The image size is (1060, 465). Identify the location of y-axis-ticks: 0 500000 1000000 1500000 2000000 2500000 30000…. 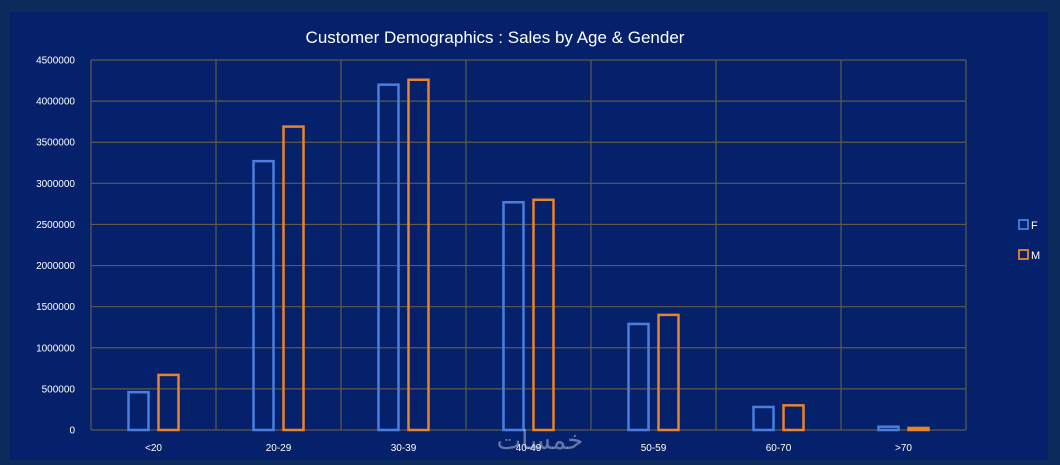
(55, 246).